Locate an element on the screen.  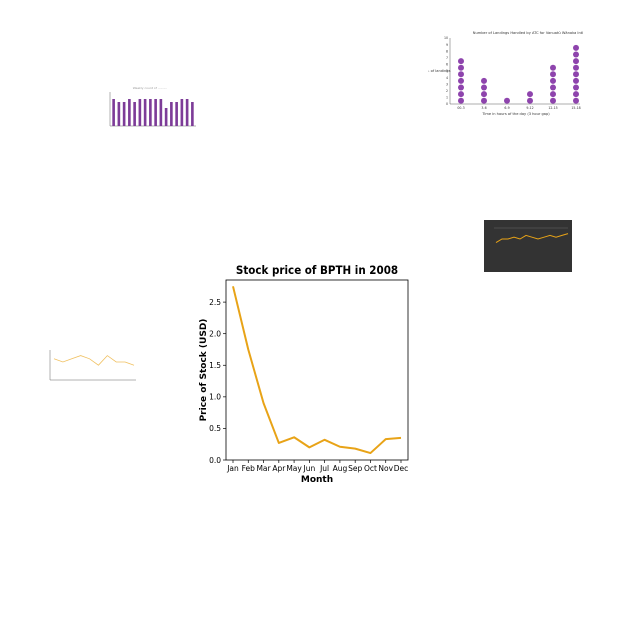
x-tick-label: Sep is located at coordinates (355, 468).